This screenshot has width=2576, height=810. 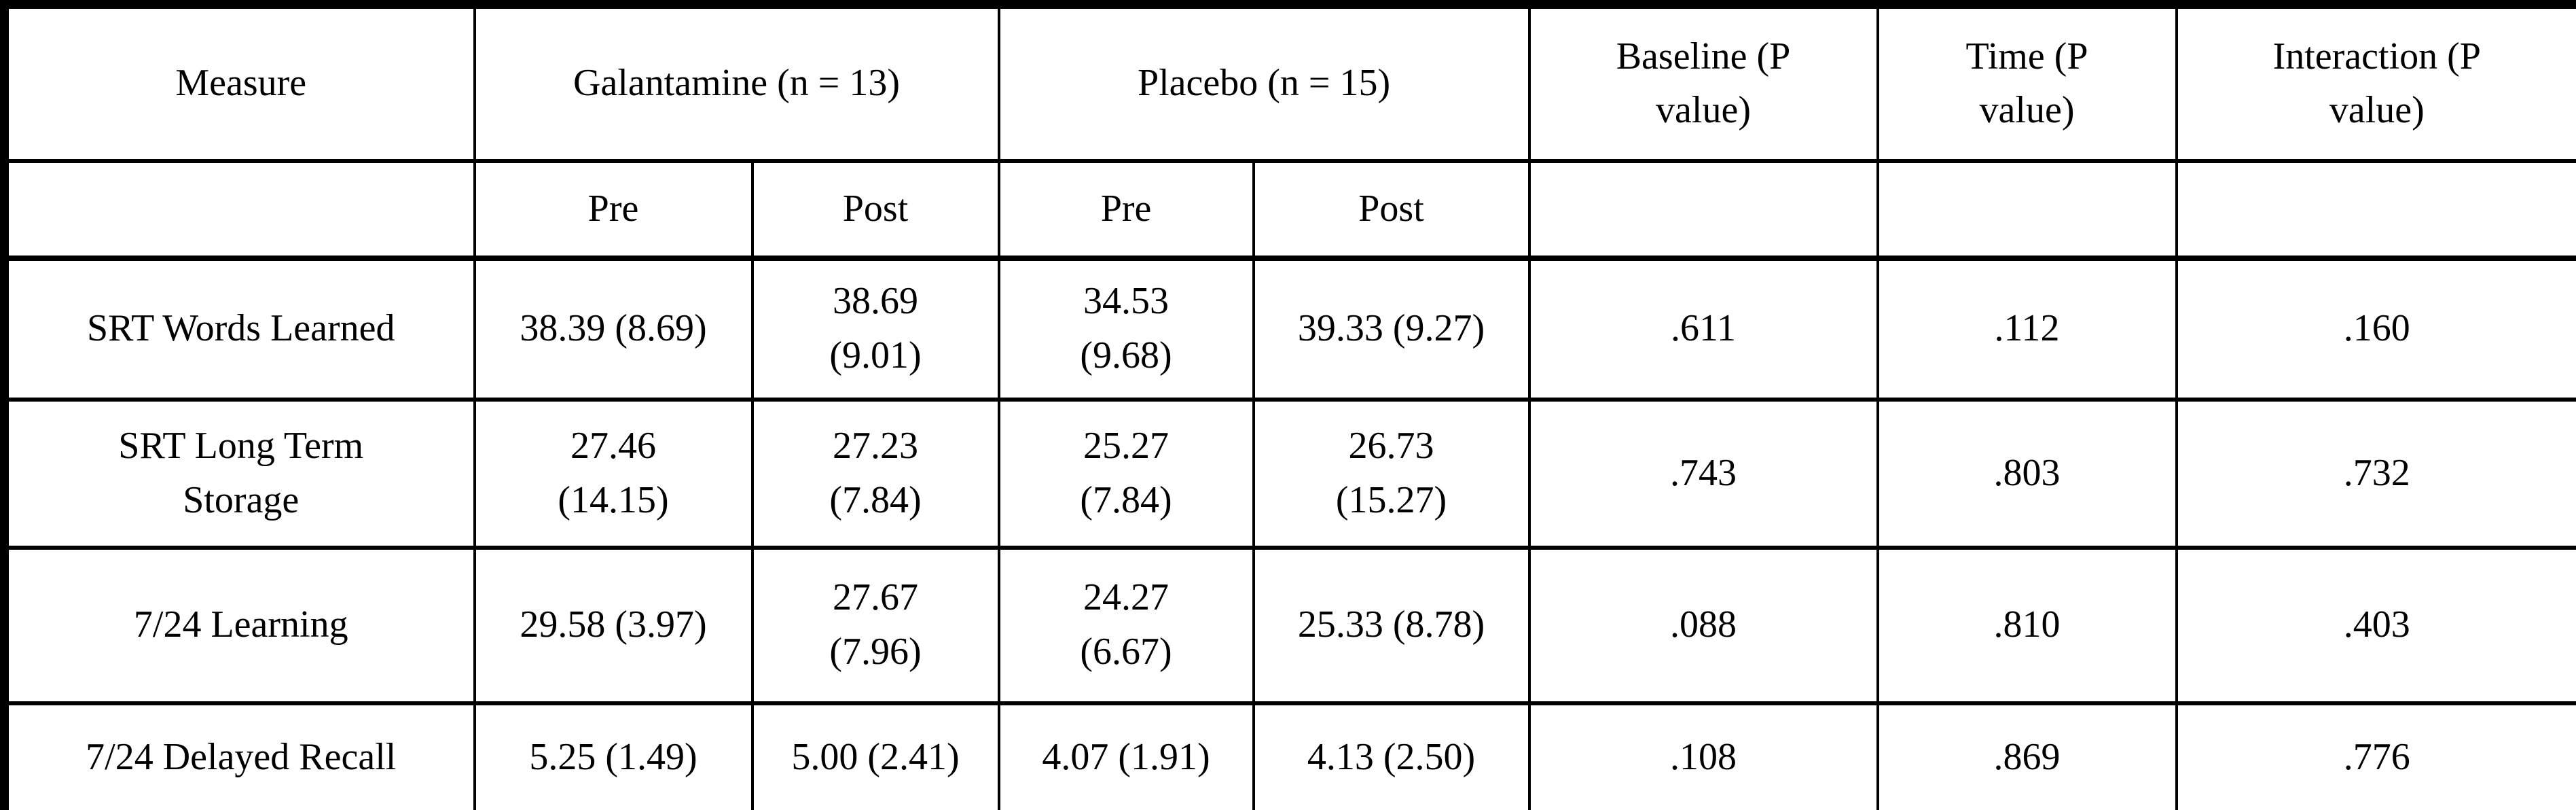 What do you see at coordinates (1126, 625) in the screenshot?
I see `placebo-pre-cell: 24.27 (6.67)` at bounding box center [1126, 625].